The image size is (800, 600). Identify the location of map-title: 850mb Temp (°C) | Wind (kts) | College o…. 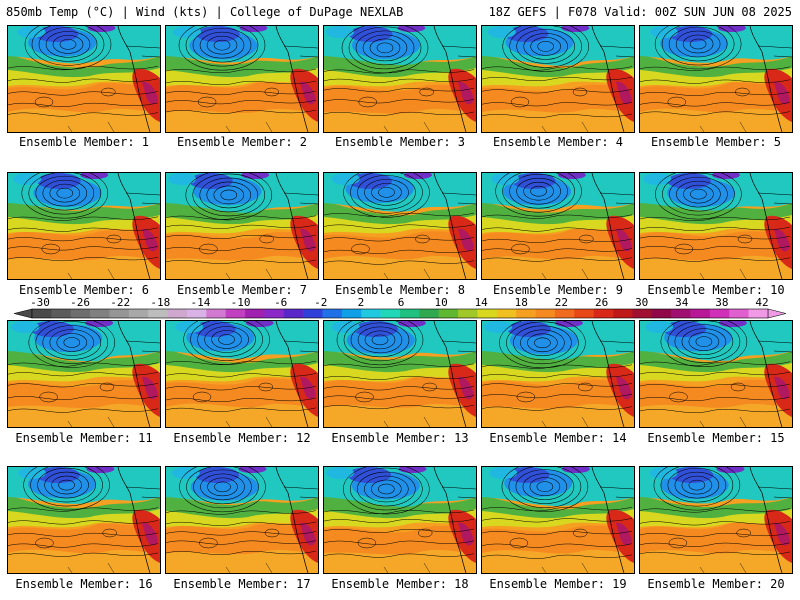
(205, 12).